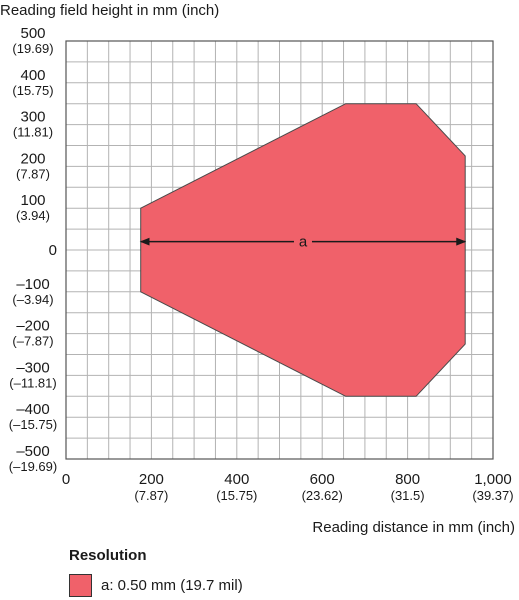 This screenshot has width=519, height=600. Describe the element at coordinates (413, 527) in the screenshot. I see `x-axis-title: Reading distance in mm (inch)` at that location.